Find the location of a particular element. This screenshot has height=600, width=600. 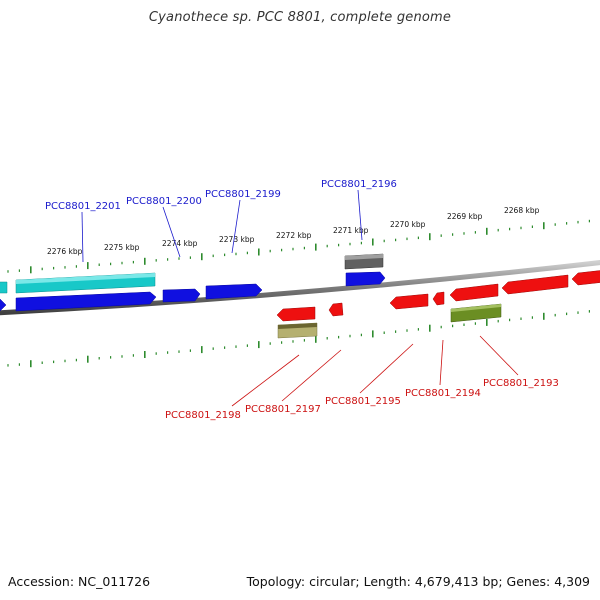

scale-label-2269: 2269 kbp is located at coordinates (465, 216).